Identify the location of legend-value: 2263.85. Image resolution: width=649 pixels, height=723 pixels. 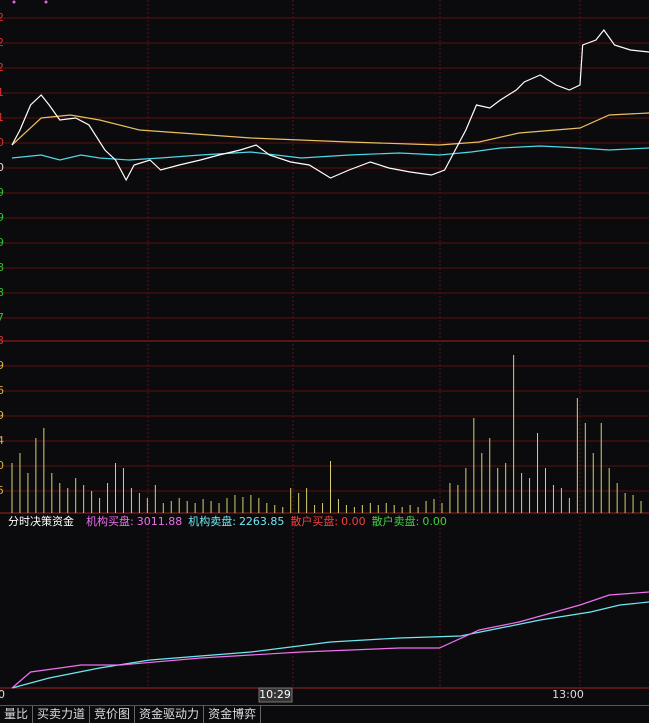
(262, 521).